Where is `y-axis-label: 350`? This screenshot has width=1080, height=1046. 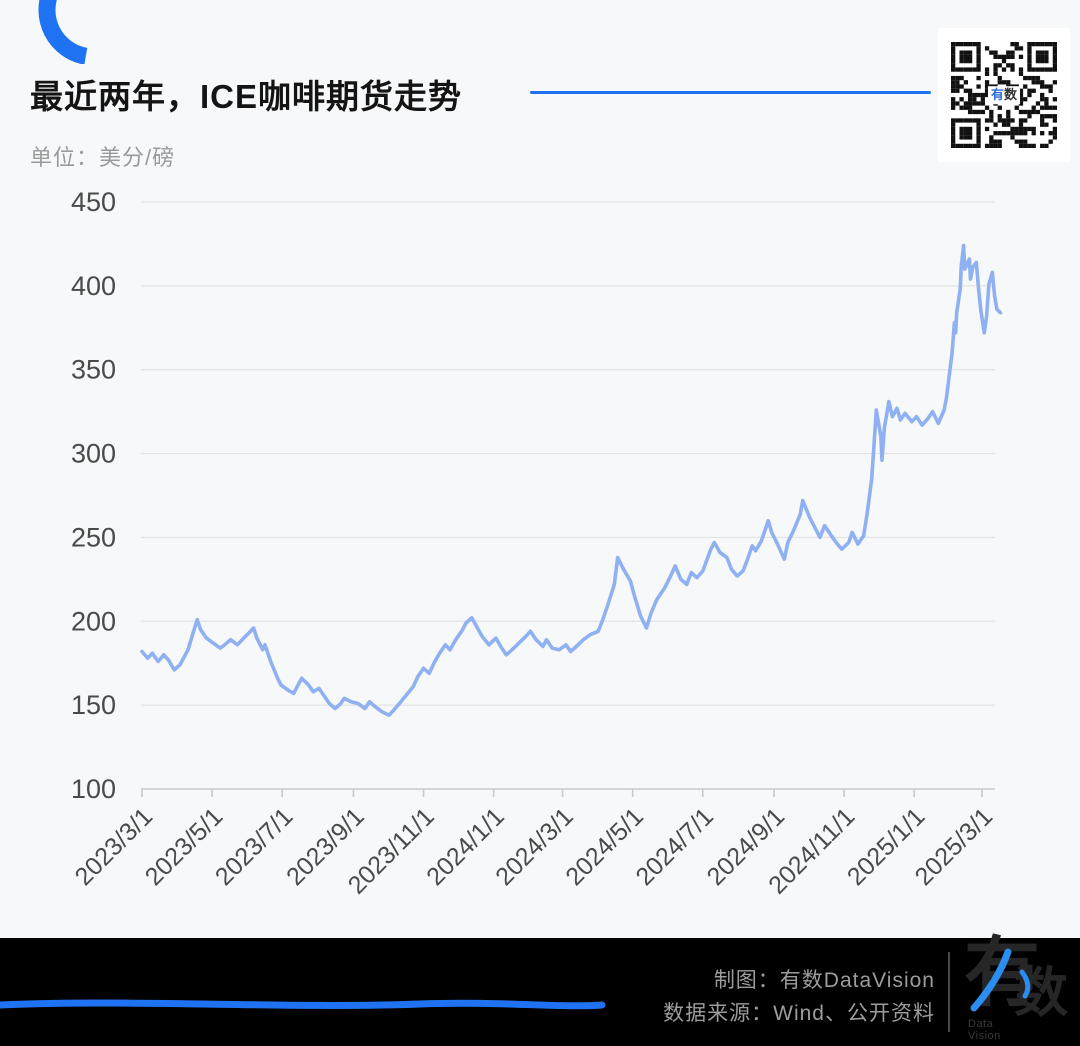 y-axis-label: 350 is located at coordinates (93, 370).